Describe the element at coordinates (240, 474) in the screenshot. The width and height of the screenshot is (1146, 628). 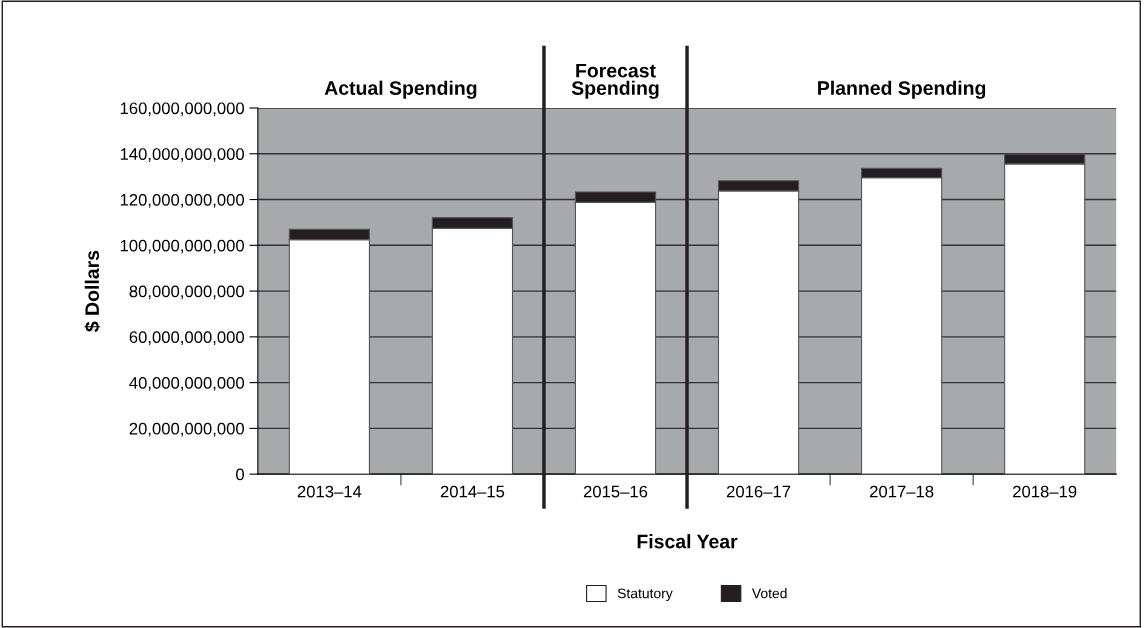
I see `y-tick-label: 0` at that location.